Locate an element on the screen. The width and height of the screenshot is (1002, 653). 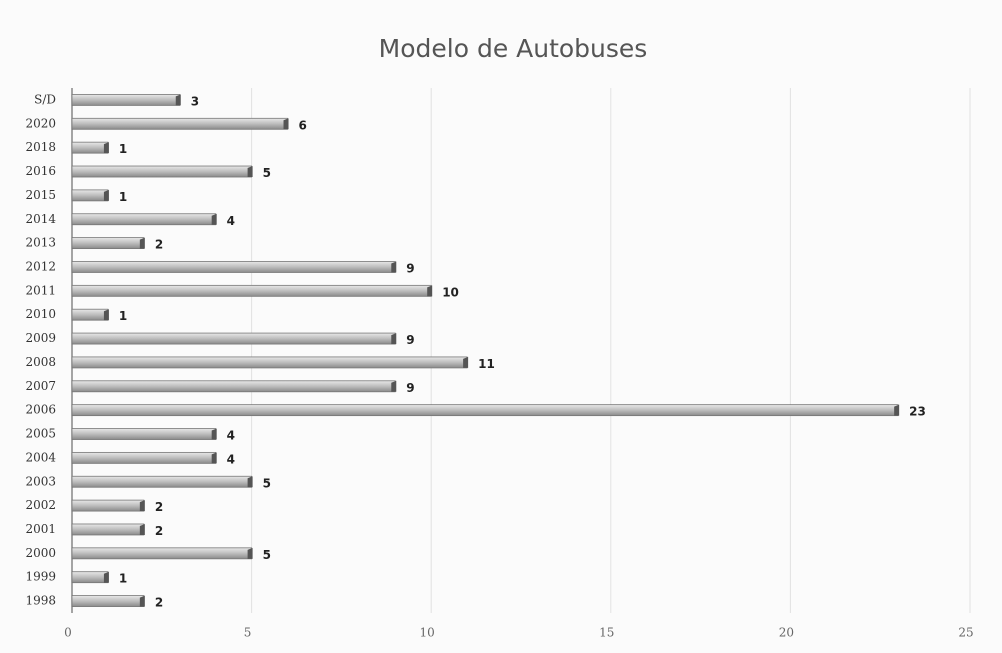
value-label: 3 is located at coordinates (195, 101).